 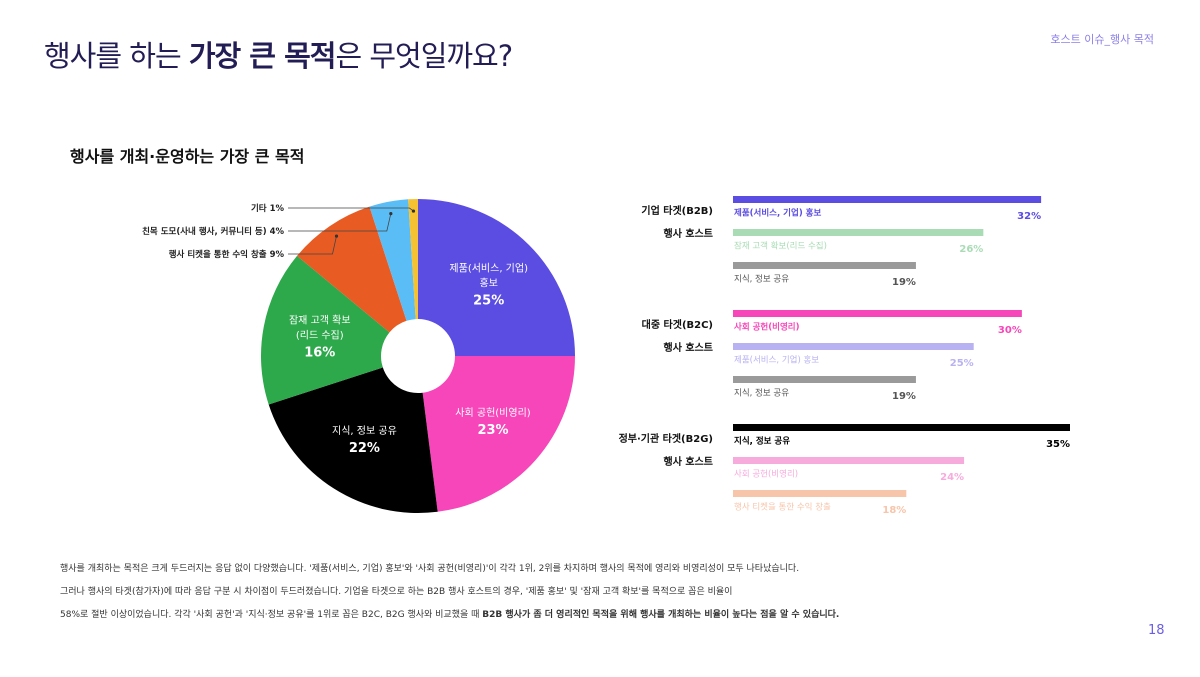 I want to click on slice-label: 행사 티켓을 통한 수익 창출 9%, so click(x=226, y=254).